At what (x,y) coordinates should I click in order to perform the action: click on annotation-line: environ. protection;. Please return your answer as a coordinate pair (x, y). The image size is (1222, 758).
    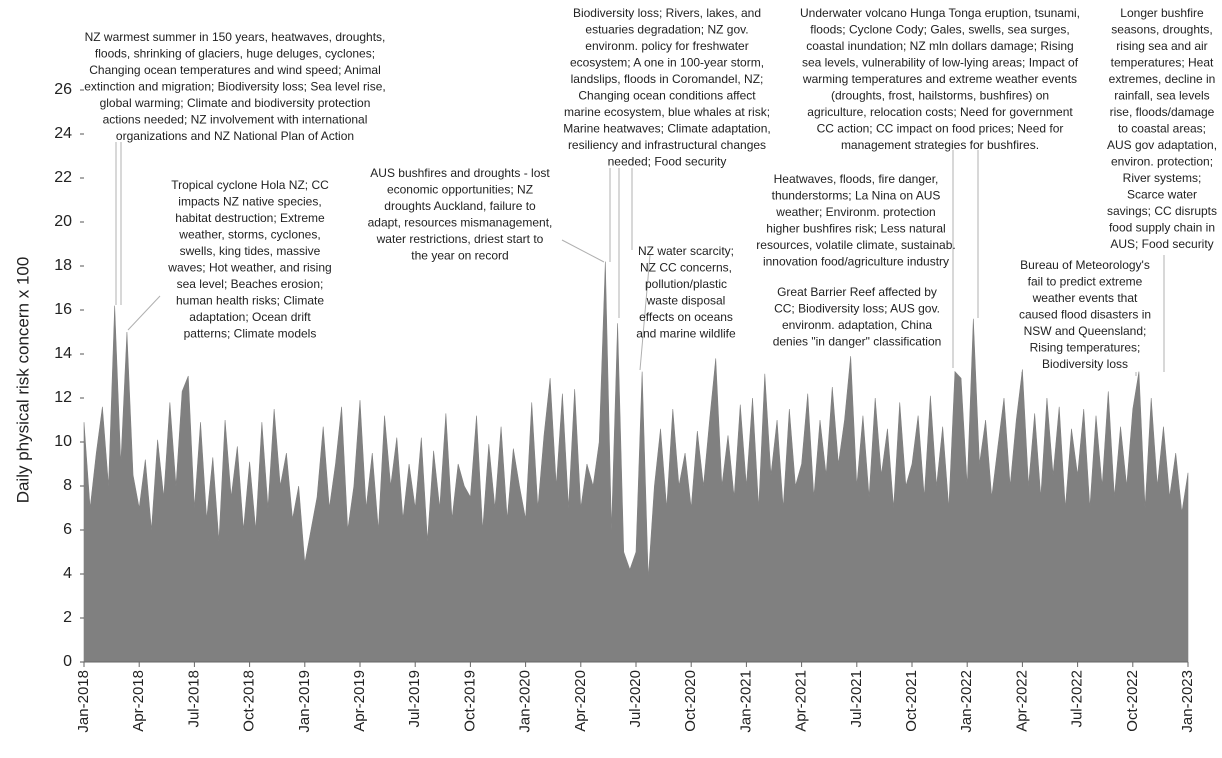
    Looking at the image, I should click on (1162, 162).